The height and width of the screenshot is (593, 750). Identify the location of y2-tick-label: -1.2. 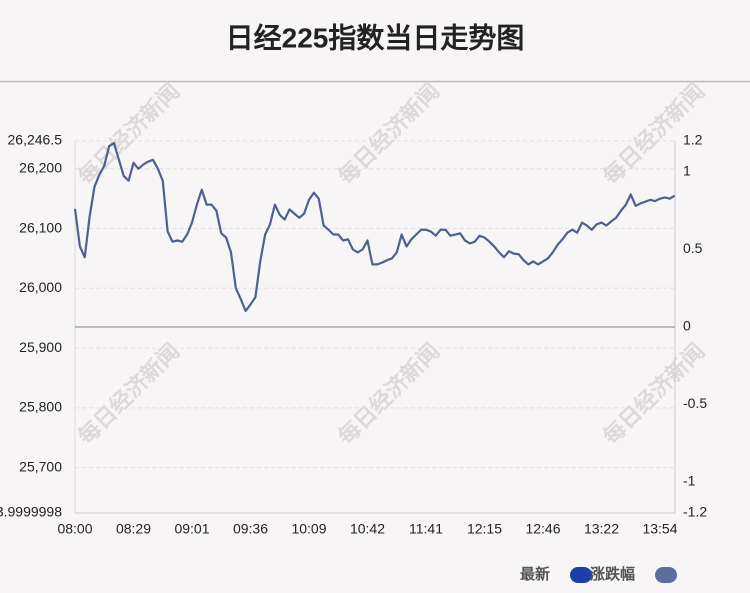
(695, 512).